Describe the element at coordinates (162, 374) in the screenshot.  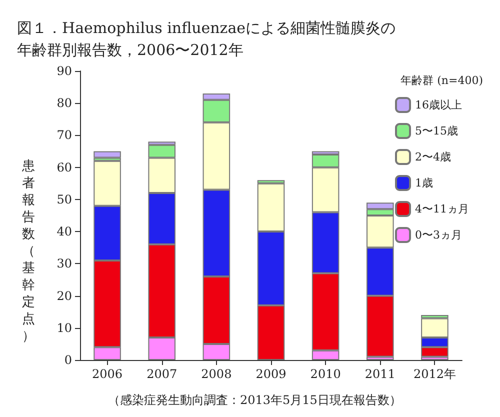
I see `x-tick-label: 2007` at that location.